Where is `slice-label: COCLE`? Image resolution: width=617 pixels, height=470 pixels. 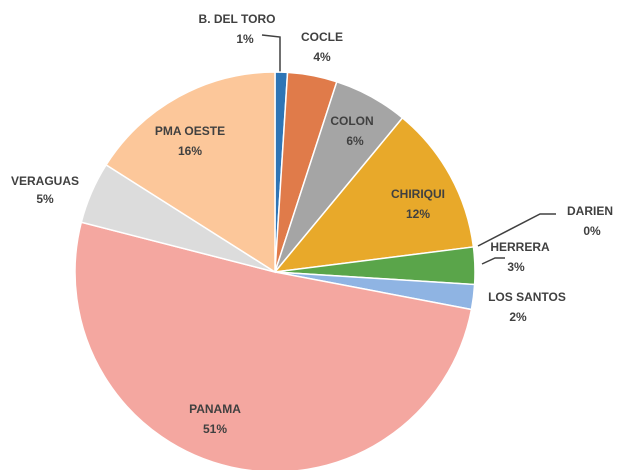 slice-label: COCLE is located at coordinates (322, 37).